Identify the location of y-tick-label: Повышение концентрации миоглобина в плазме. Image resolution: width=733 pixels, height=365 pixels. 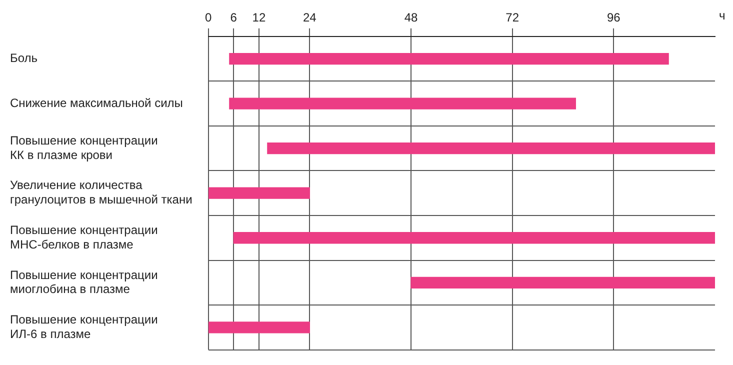
(84, 282).